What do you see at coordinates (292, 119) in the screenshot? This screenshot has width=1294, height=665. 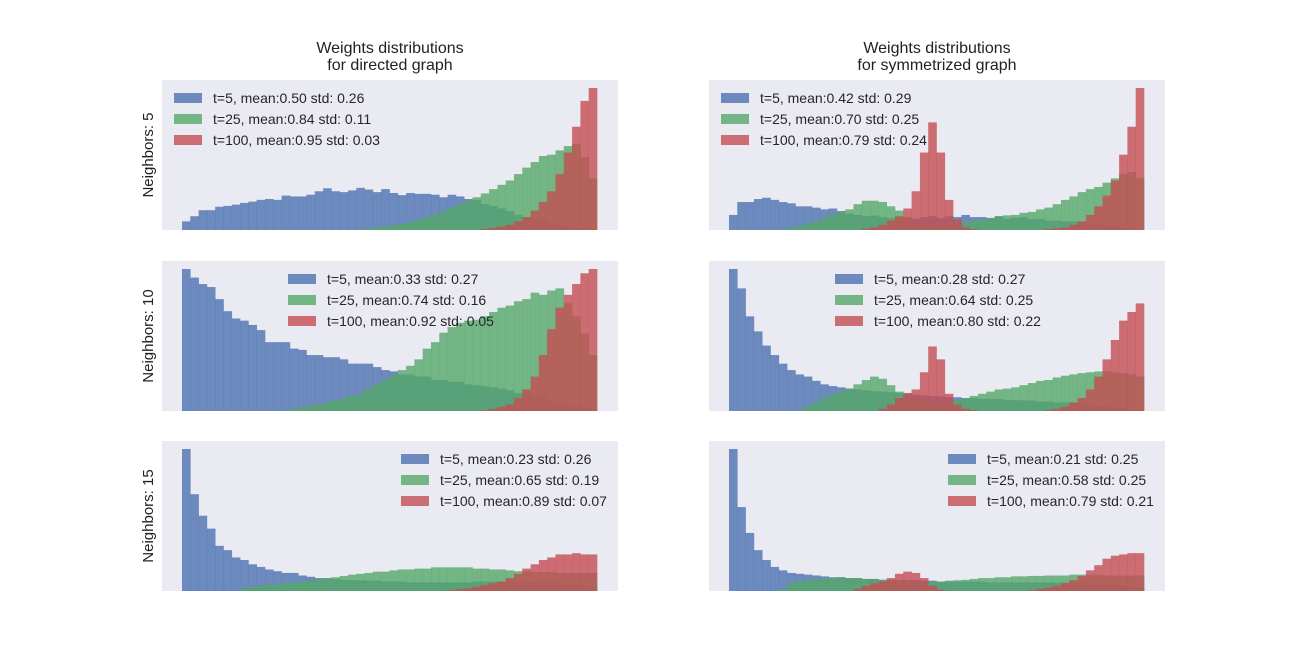 I see `legend-label: t=25, mean:0.84 std: 0.11` at bounding box center [292, 119].